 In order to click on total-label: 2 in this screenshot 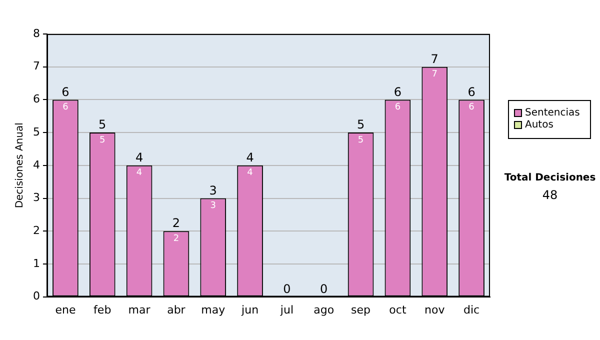, I will do `click(176, 223)`.